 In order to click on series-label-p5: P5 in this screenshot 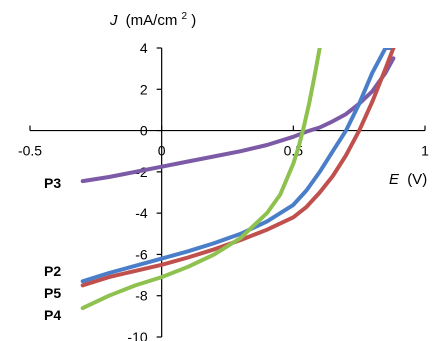, I will do `click(52, 293)`.